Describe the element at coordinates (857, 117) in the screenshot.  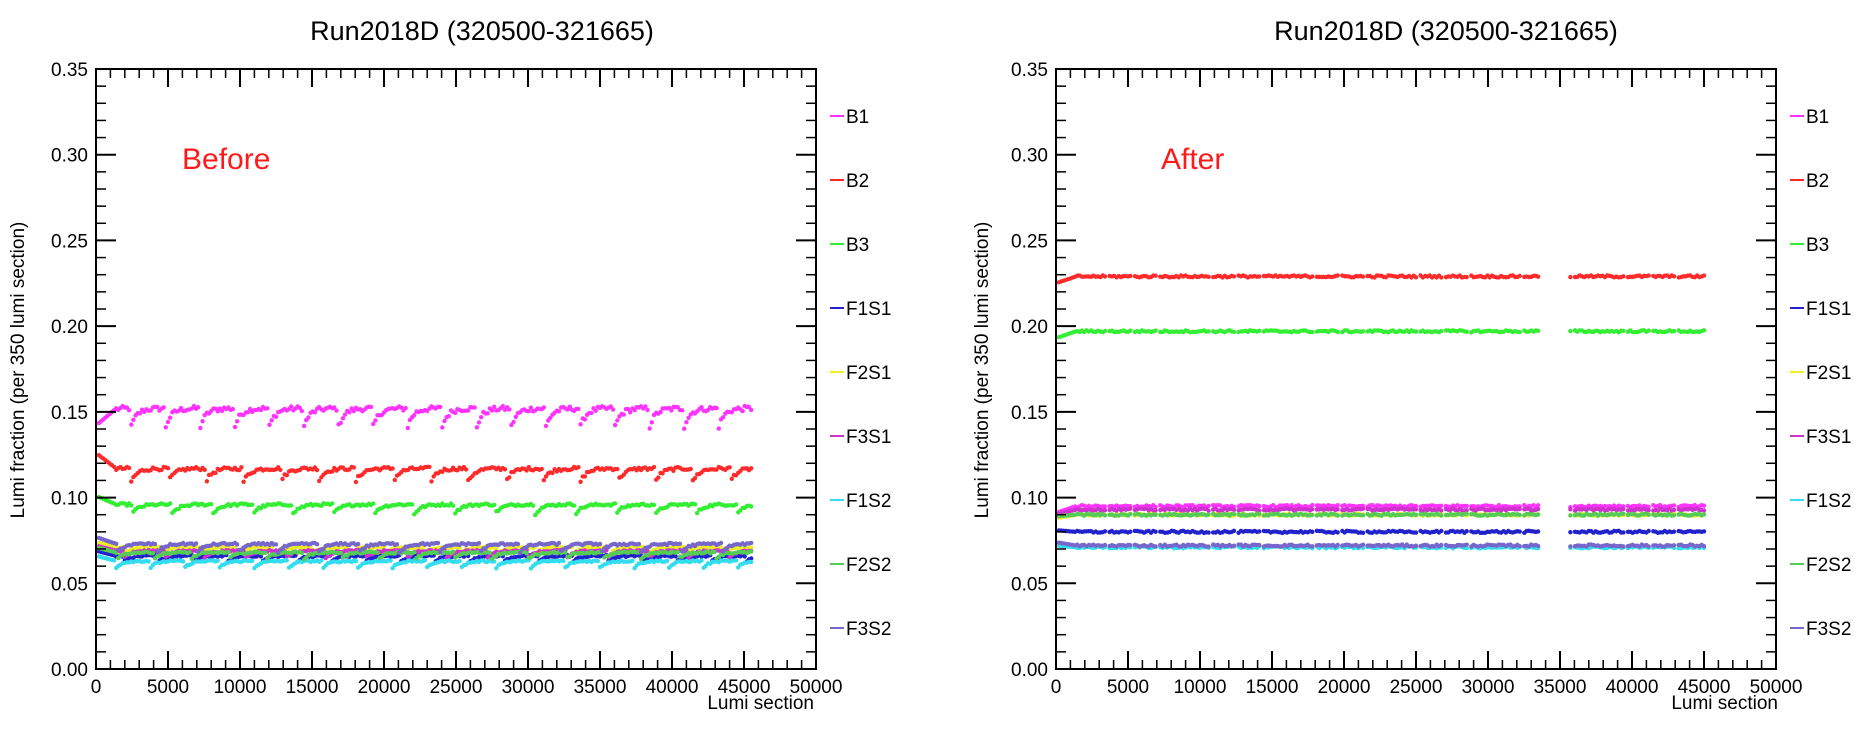
I see `legend-label: B1` at that location.